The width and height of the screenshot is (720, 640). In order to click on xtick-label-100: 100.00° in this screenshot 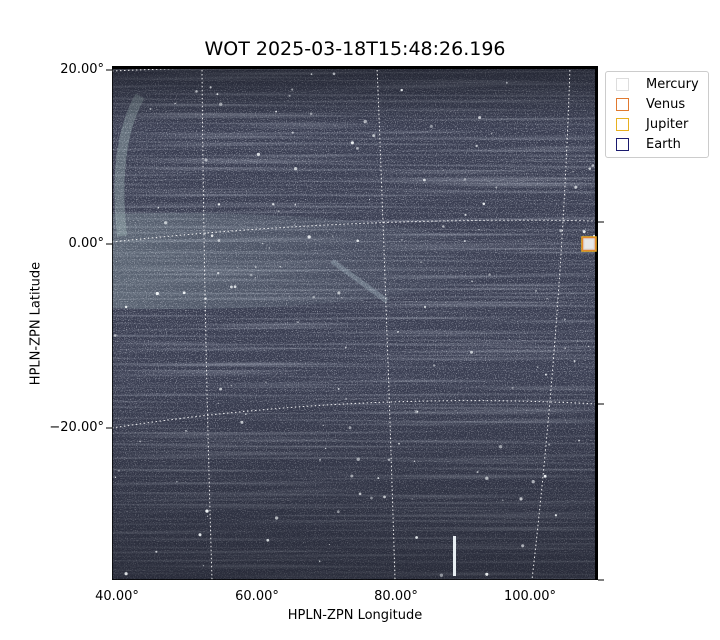, I will do `click(530, 596)`.